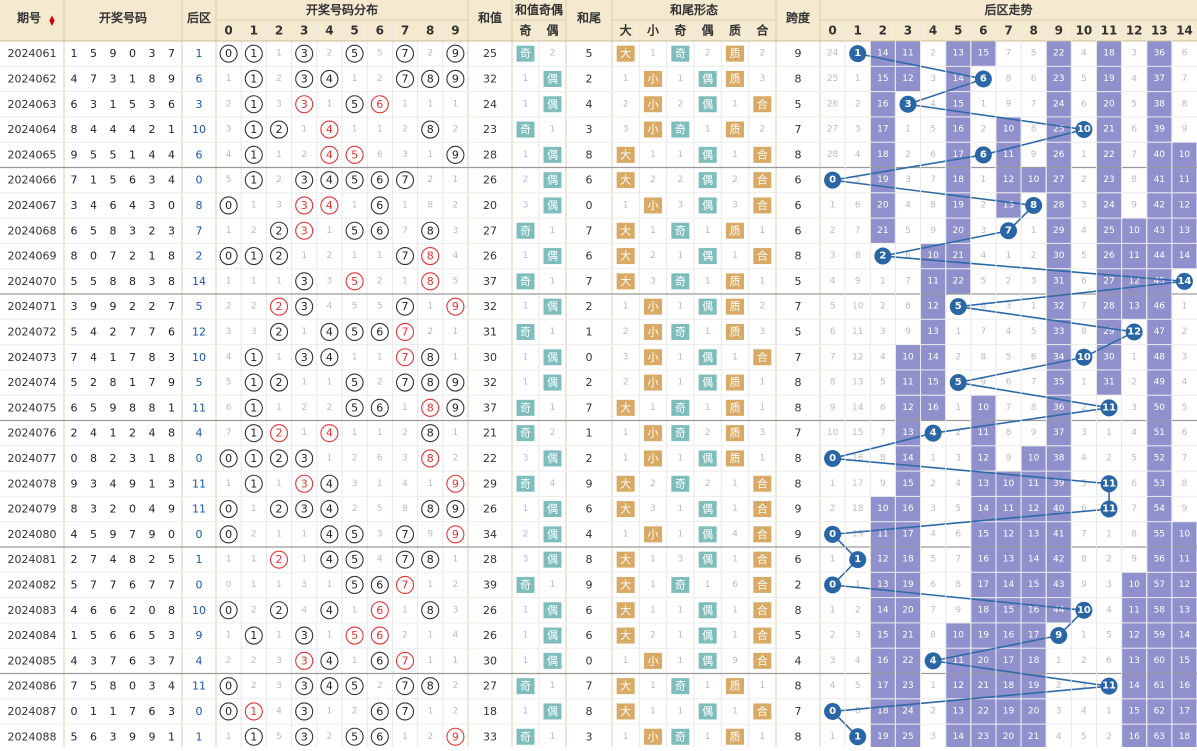 The height and width of the screenshot is (751, 1197). I want to click on form-badge-label: 合, so click(762, 711).